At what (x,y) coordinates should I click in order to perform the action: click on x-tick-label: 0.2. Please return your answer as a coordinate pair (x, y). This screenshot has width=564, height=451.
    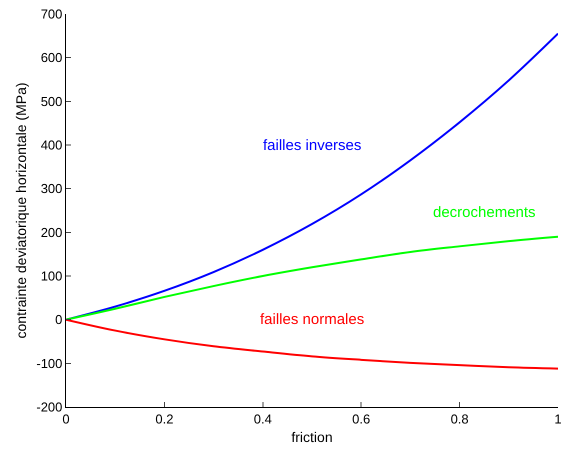
    Looking at the image, I should click on (164, 419).